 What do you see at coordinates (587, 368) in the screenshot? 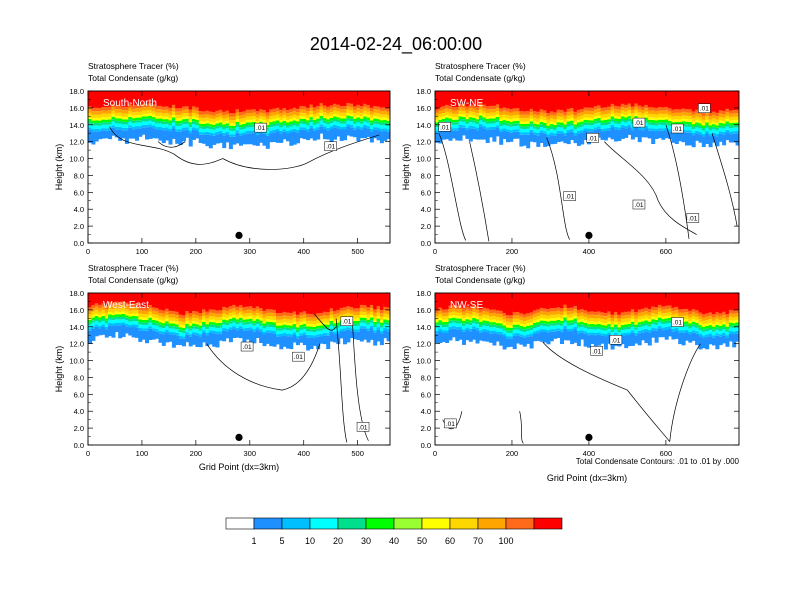
I see `tracer-field: .01.01.01.01` at bounding box center [587, 368].